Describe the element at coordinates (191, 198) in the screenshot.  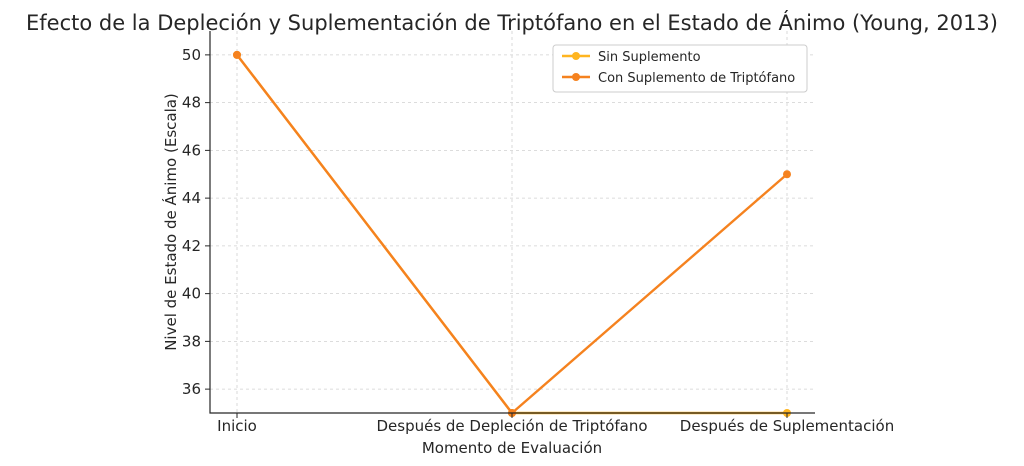
I see `y-tick-label: 44` at that location.